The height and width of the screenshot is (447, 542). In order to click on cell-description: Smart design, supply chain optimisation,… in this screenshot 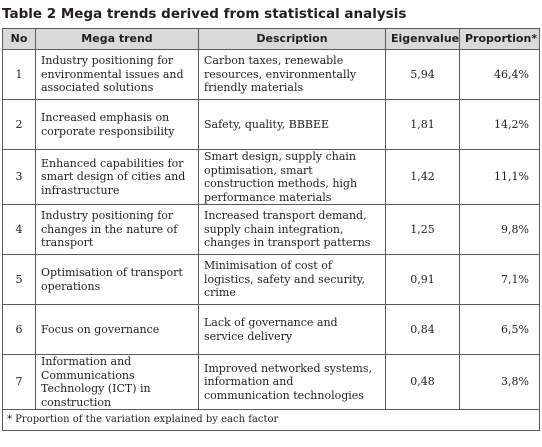, I will do `click(292, 177)`.